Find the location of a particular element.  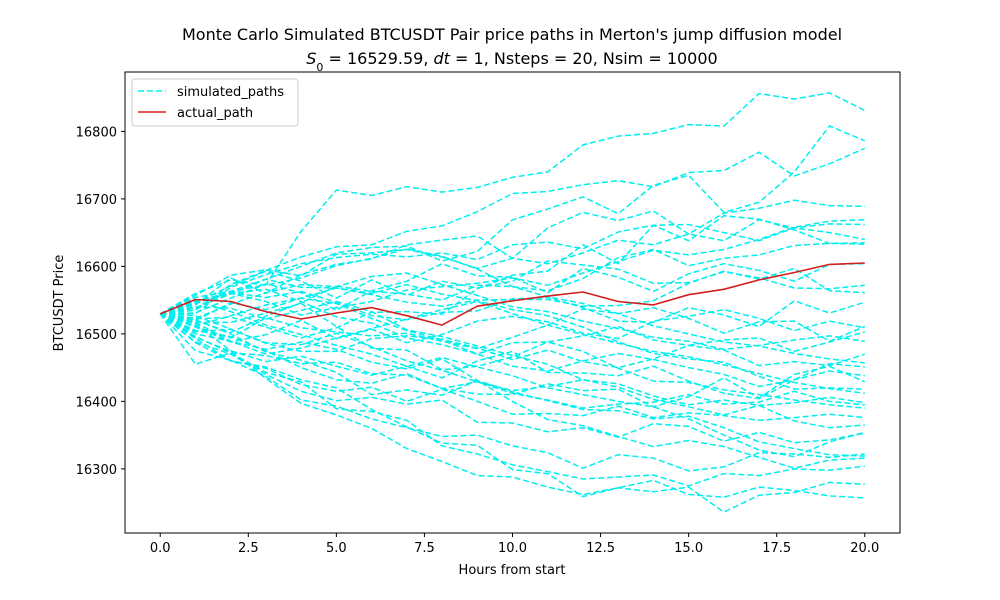

y-tick-label: 16600 is located at coordinates (96, 267).